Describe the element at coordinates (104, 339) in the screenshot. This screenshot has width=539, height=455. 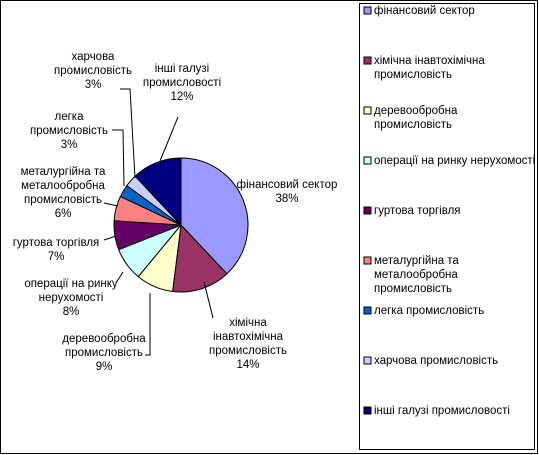
I see `slice-label-line: деревообробна` at that location.